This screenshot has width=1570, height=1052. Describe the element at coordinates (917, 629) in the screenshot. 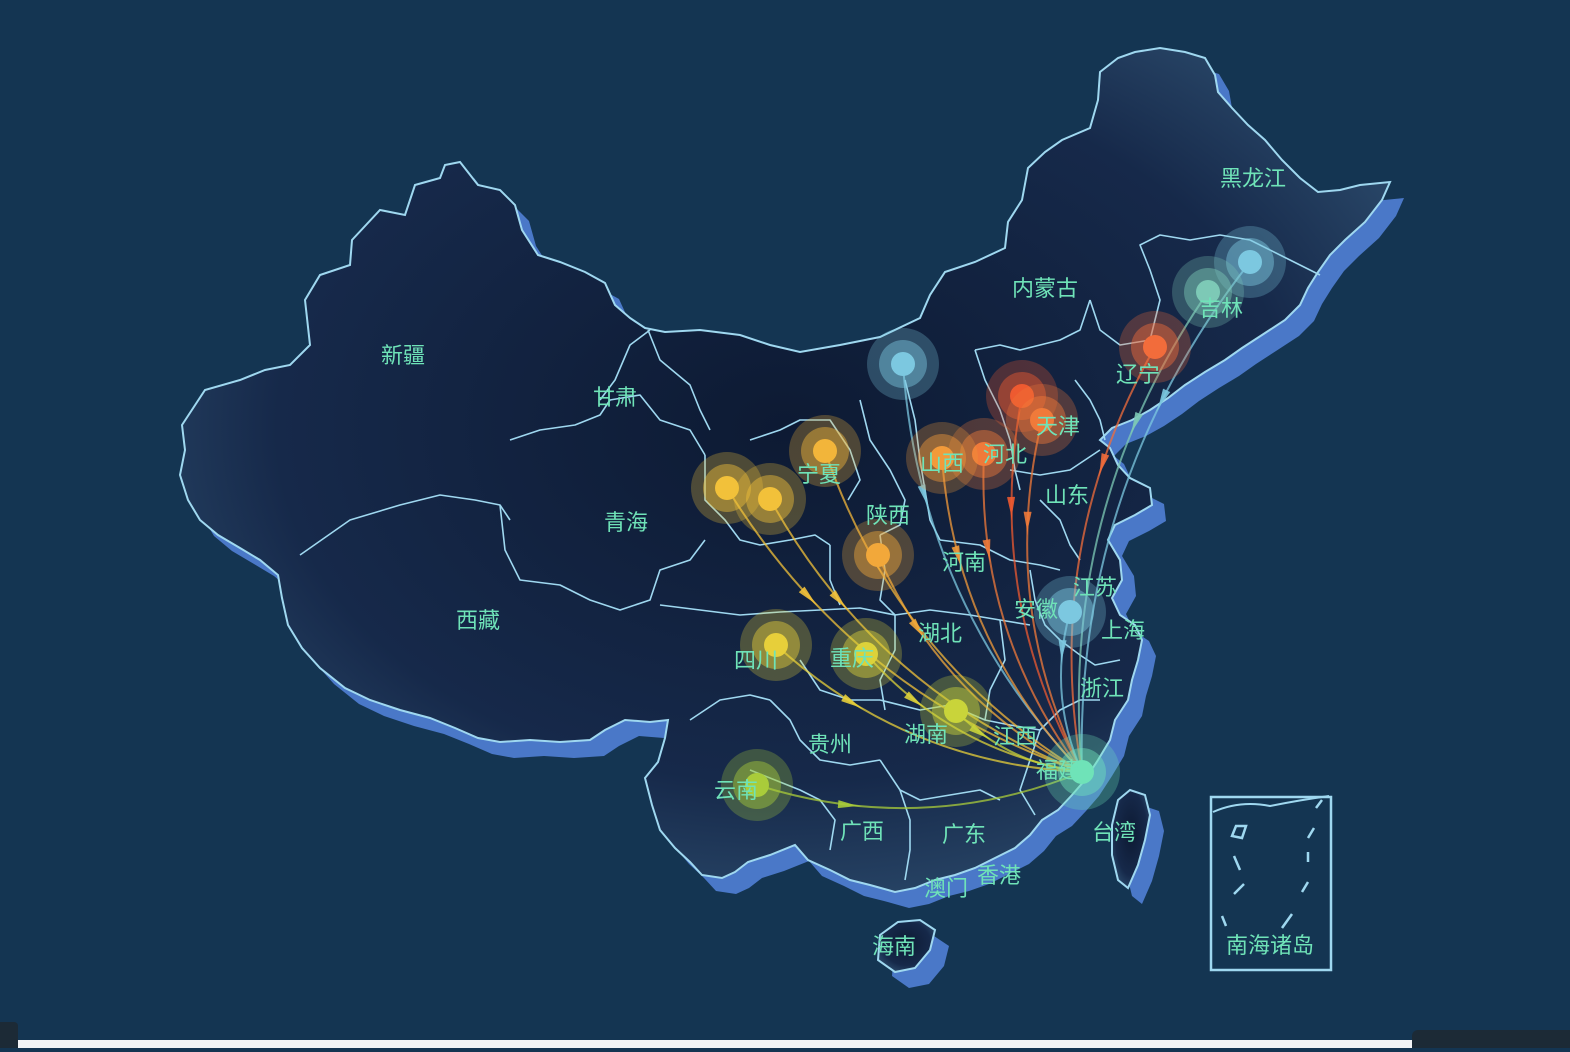

I see `flight-arrow-陕西` at that location.